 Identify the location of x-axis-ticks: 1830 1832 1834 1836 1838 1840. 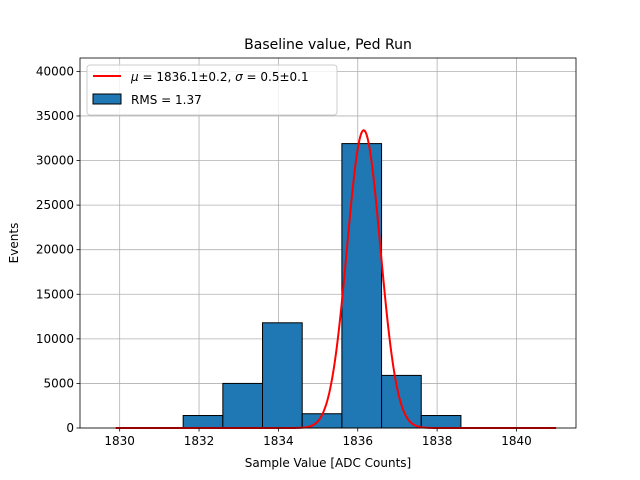
(318, 438).